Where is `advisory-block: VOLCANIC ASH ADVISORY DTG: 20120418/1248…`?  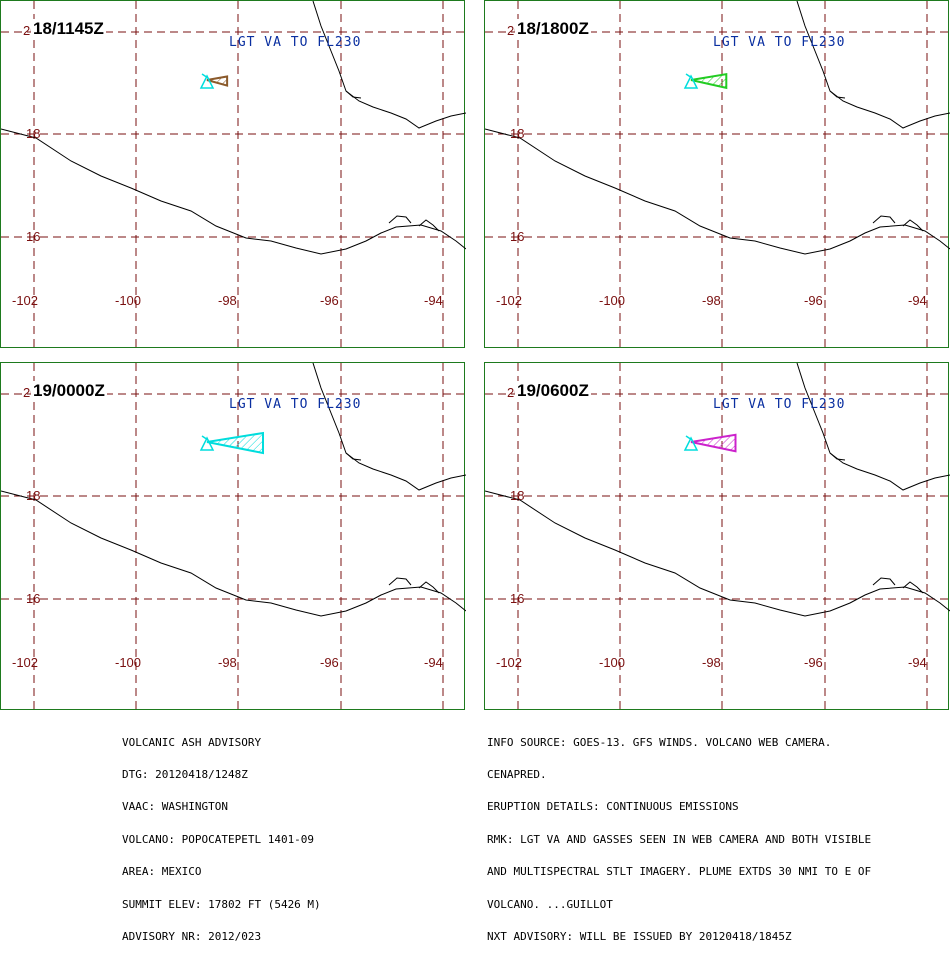
advisory-block: VOLCANIC ASH ADVISORY DTG: 20120418/1248… is located at coordinates (221, 835).